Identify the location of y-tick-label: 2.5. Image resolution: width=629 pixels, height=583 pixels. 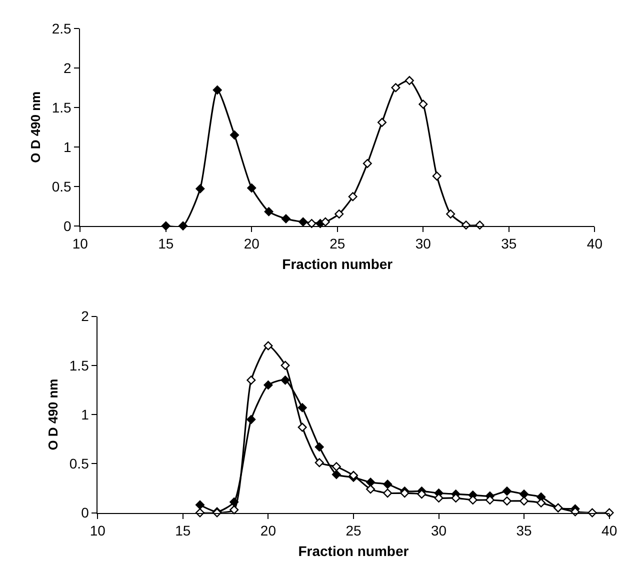
(62, 28).